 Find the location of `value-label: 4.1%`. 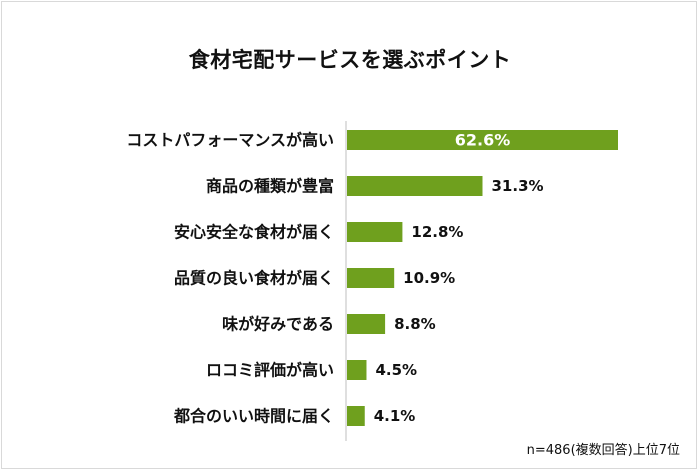

value-label: 4.1% is located at coordinates (395, 416).